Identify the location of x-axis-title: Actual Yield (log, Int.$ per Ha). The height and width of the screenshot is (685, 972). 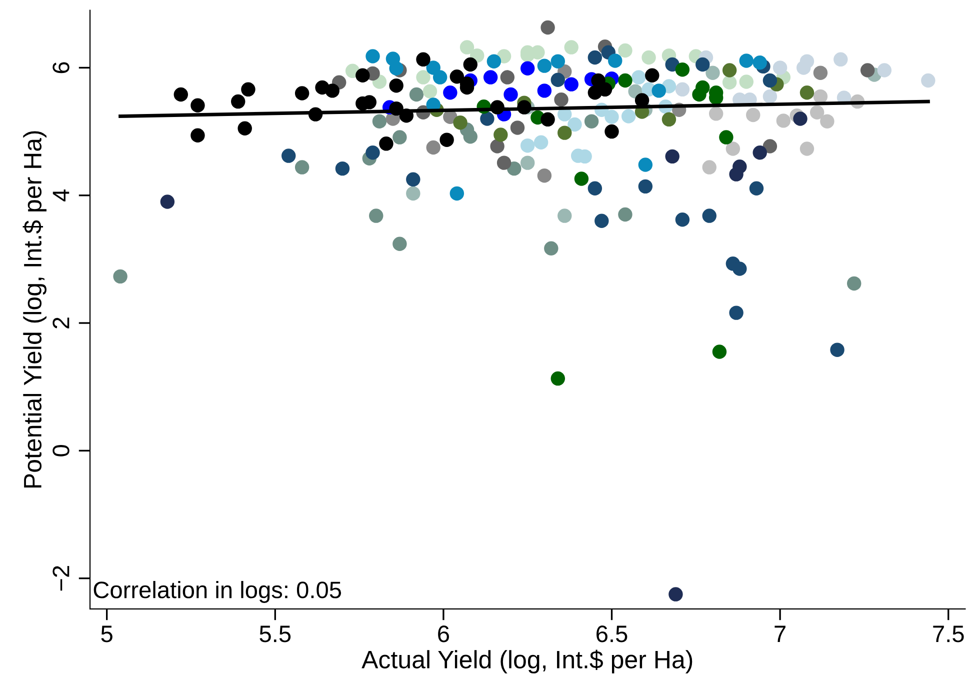
(527, 662).